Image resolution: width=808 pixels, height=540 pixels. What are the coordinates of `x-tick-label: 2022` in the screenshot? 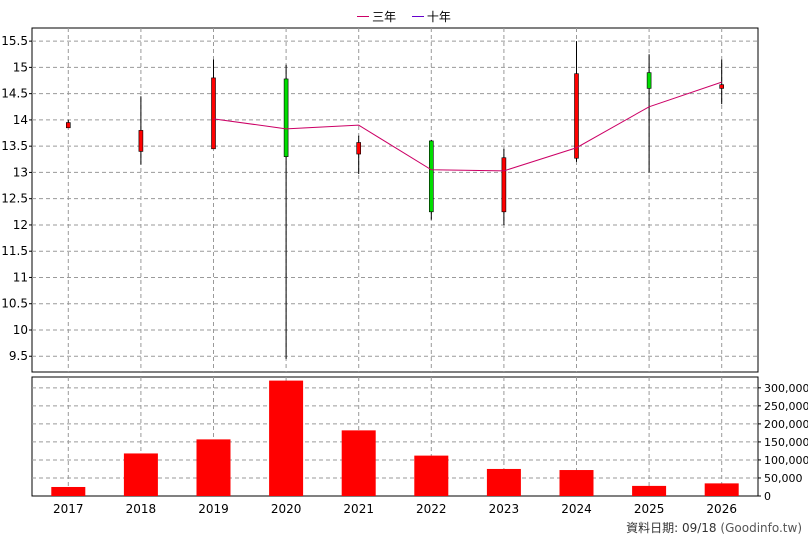 It's located at (431, 509).